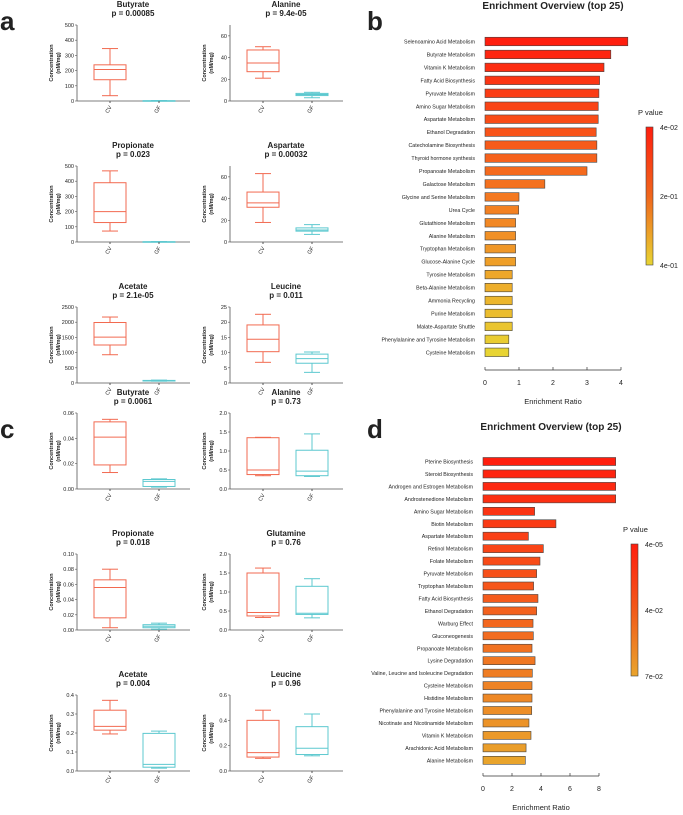 The height and width of the screenshot is (815, 683). Describe the element at coordinates (541, 807) in the screenshot. I see `x-axis-label: Enrichment Ratio` at that location.